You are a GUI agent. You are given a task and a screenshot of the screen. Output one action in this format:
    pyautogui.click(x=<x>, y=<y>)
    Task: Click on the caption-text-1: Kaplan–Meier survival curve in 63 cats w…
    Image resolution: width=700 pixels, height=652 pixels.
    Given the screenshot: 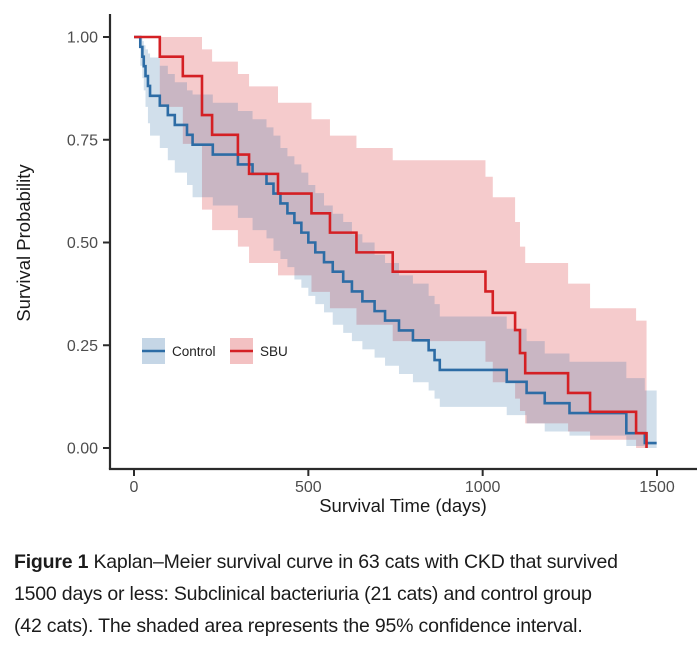 What is the action you would take?
    pyautogui.click(x=355, y=562)
    